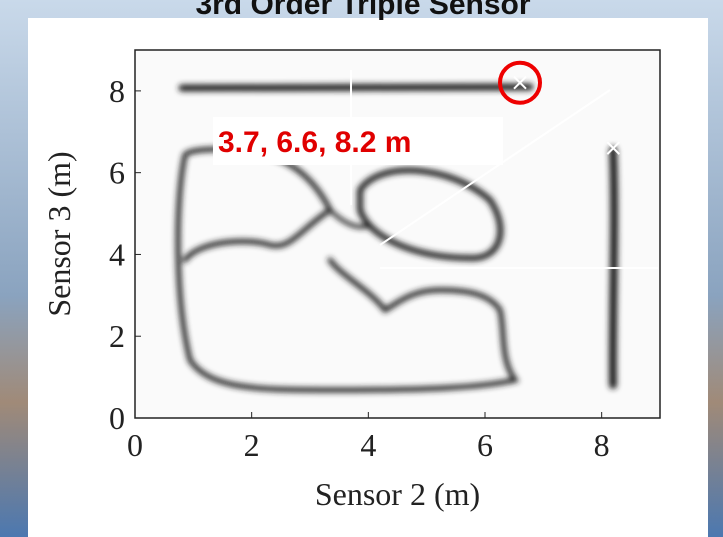 The image size is (723, 537). I want to click on y-tick-label: 8, so click(117, 91).